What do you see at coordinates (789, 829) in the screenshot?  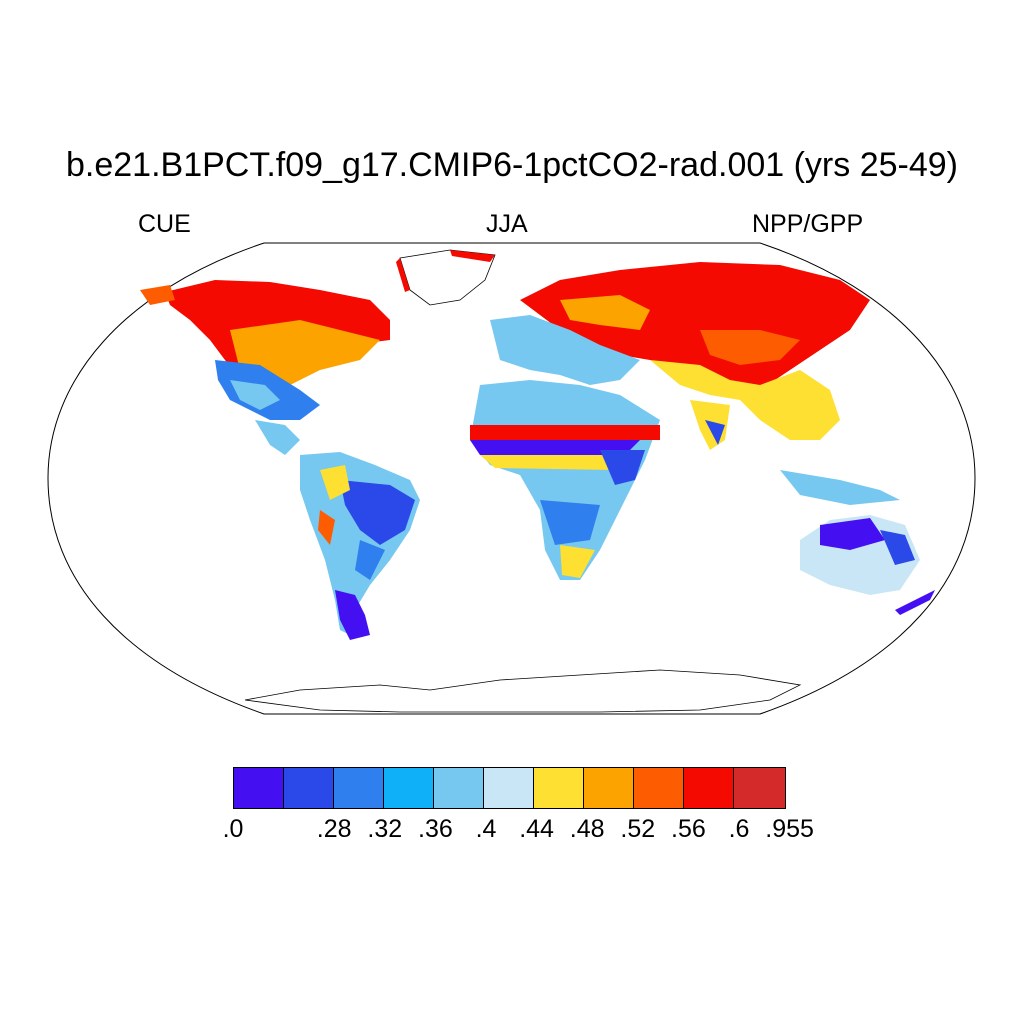 I see `colorbar-tick-label: .955` at bounding box center [789, 829].